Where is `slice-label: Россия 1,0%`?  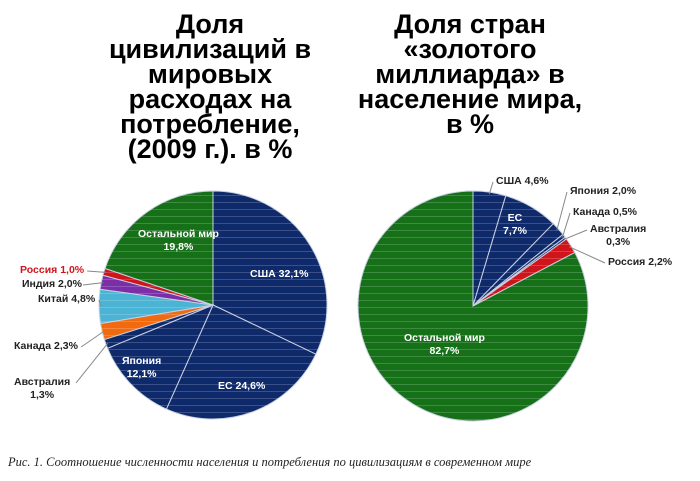 slice-label: Россия 1,0% is located at coordinates (52, 270).